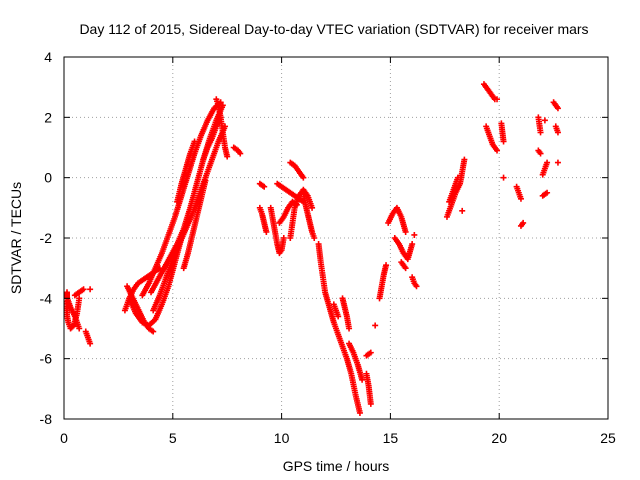 The height and width of the screenshot is (480, 640). Describe the element at coordinates (16, 238) in the screenshot. I see `y-axis-label: SDTVAR / TECUs` at that location.